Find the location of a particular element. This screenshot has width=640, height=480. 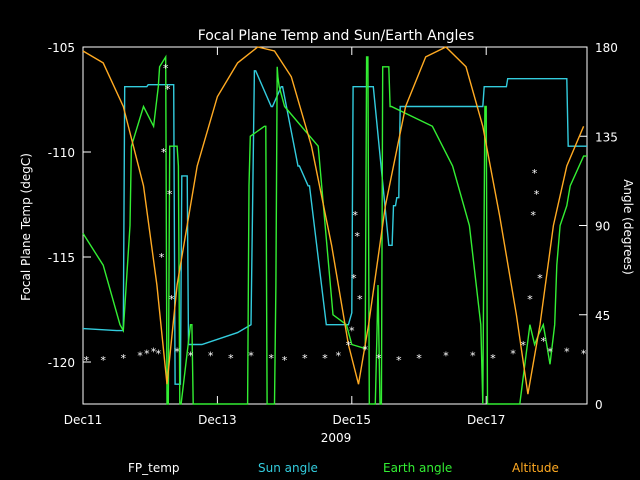

legend-fp-temp: FP_temp is located at coordinates (154, 468).